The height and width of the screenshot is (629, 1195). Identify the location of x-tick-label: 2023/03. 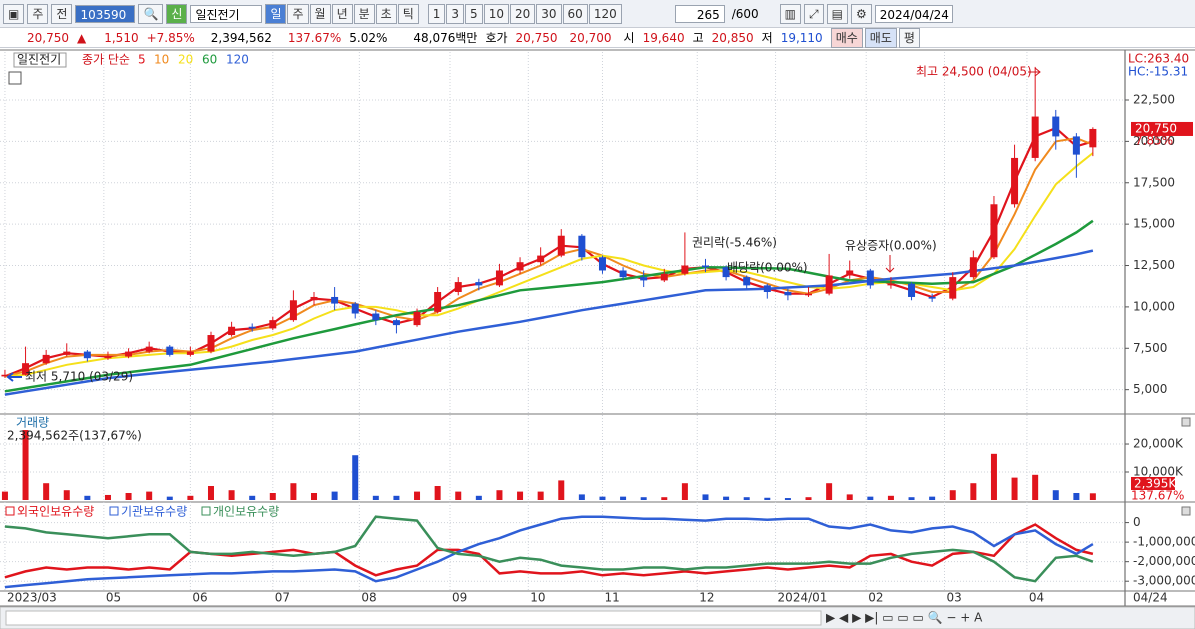
(32, 598).